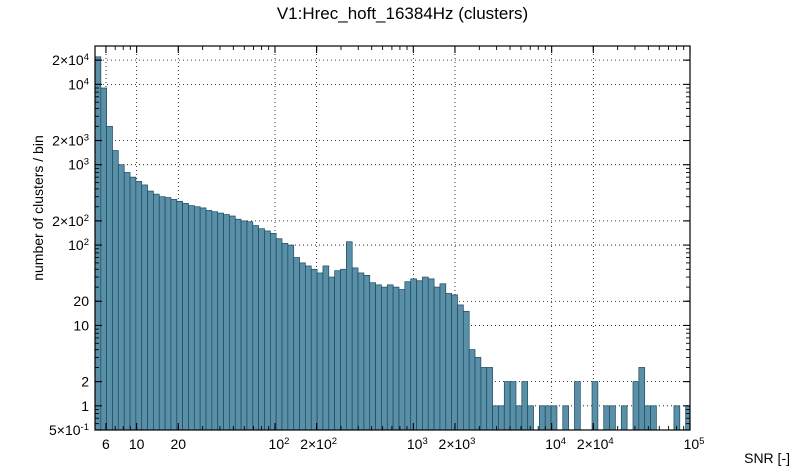 The height and width of the screenshot is (472, 805). Describe the element at coordinates (694, 444) in the screenshot. I see `x-tick-label: 10⁵` at that location.